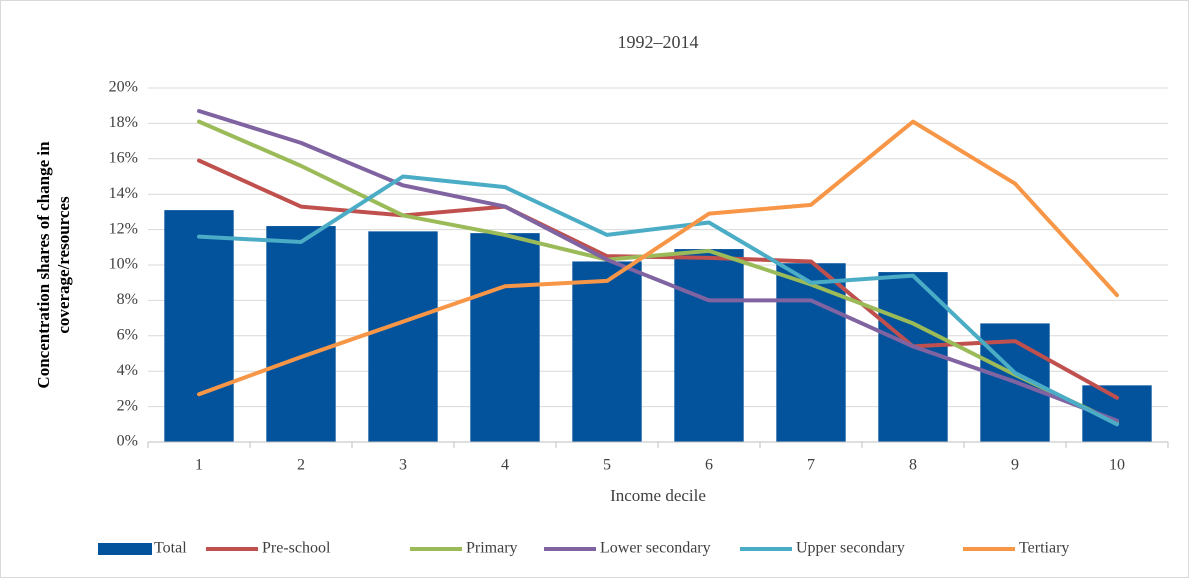 This screenshot has width=1189, height=578. Describe the element at coordinates (296, 548) in the screenshot. I see `legend-label: Pre-school` at that location.